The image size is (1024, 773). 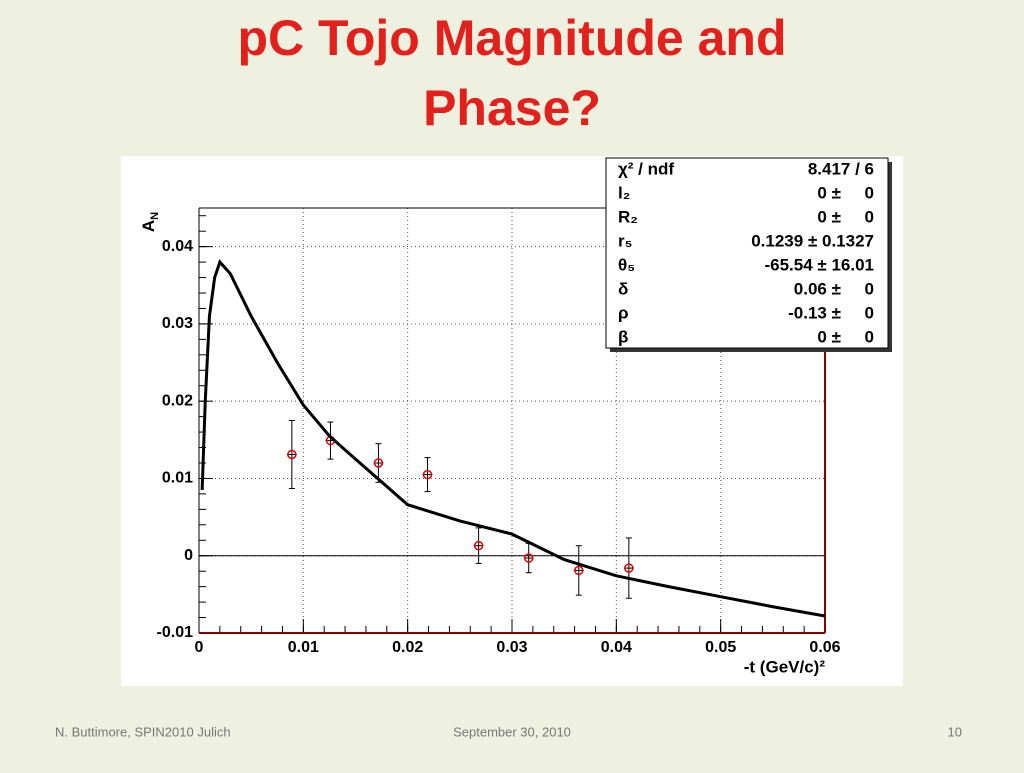 What do you see at coordinates (155, 216) in the screenshot?
I see `y-axis-label-sub: N` at bounding box center [155, 216].